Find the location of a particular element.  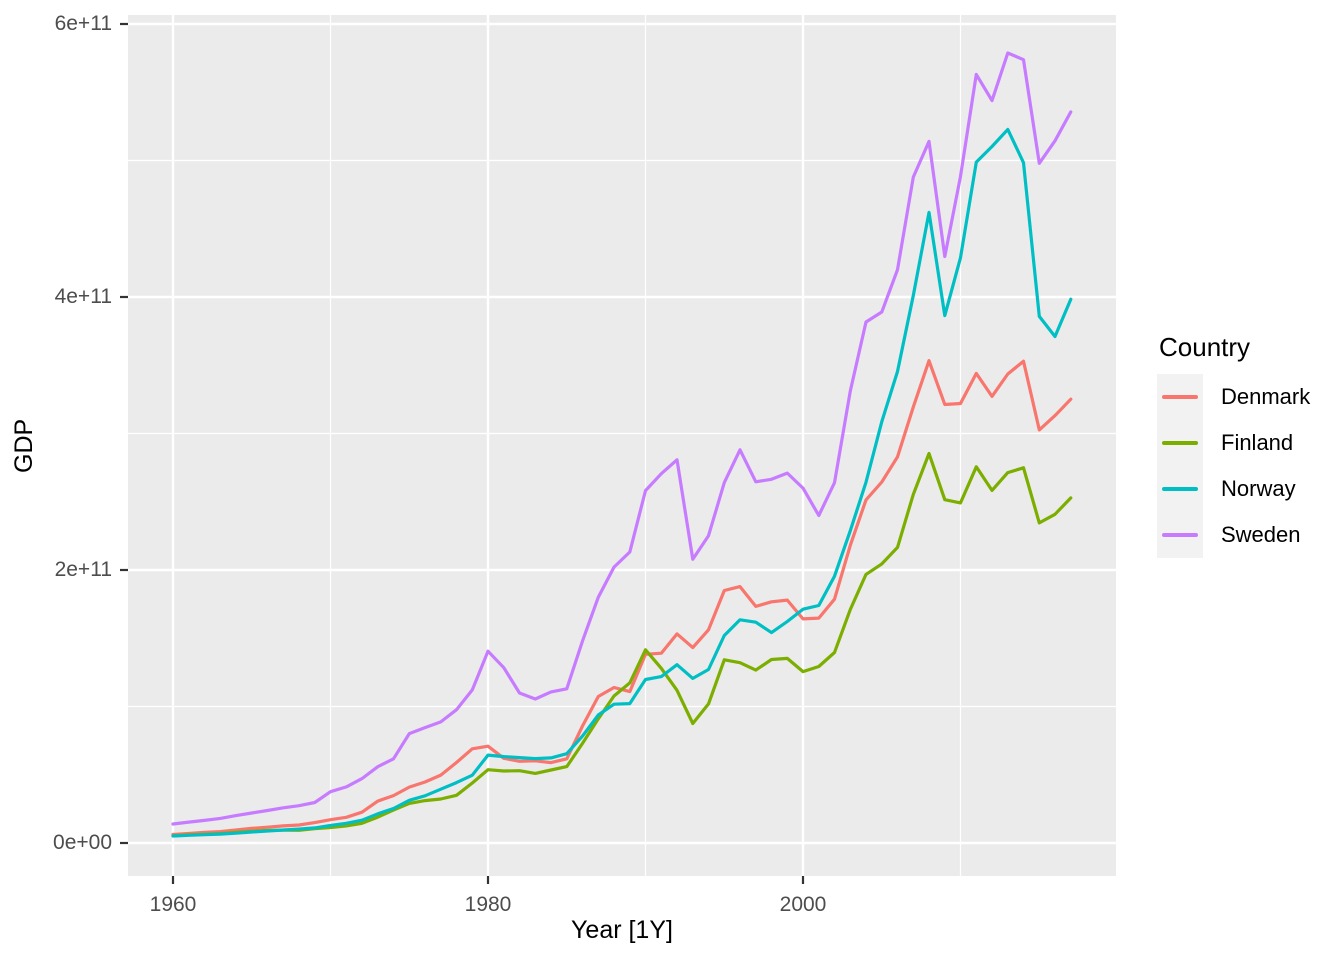

y-tick-label-2e11: 2e+11 is located at coordinates (83, 569).